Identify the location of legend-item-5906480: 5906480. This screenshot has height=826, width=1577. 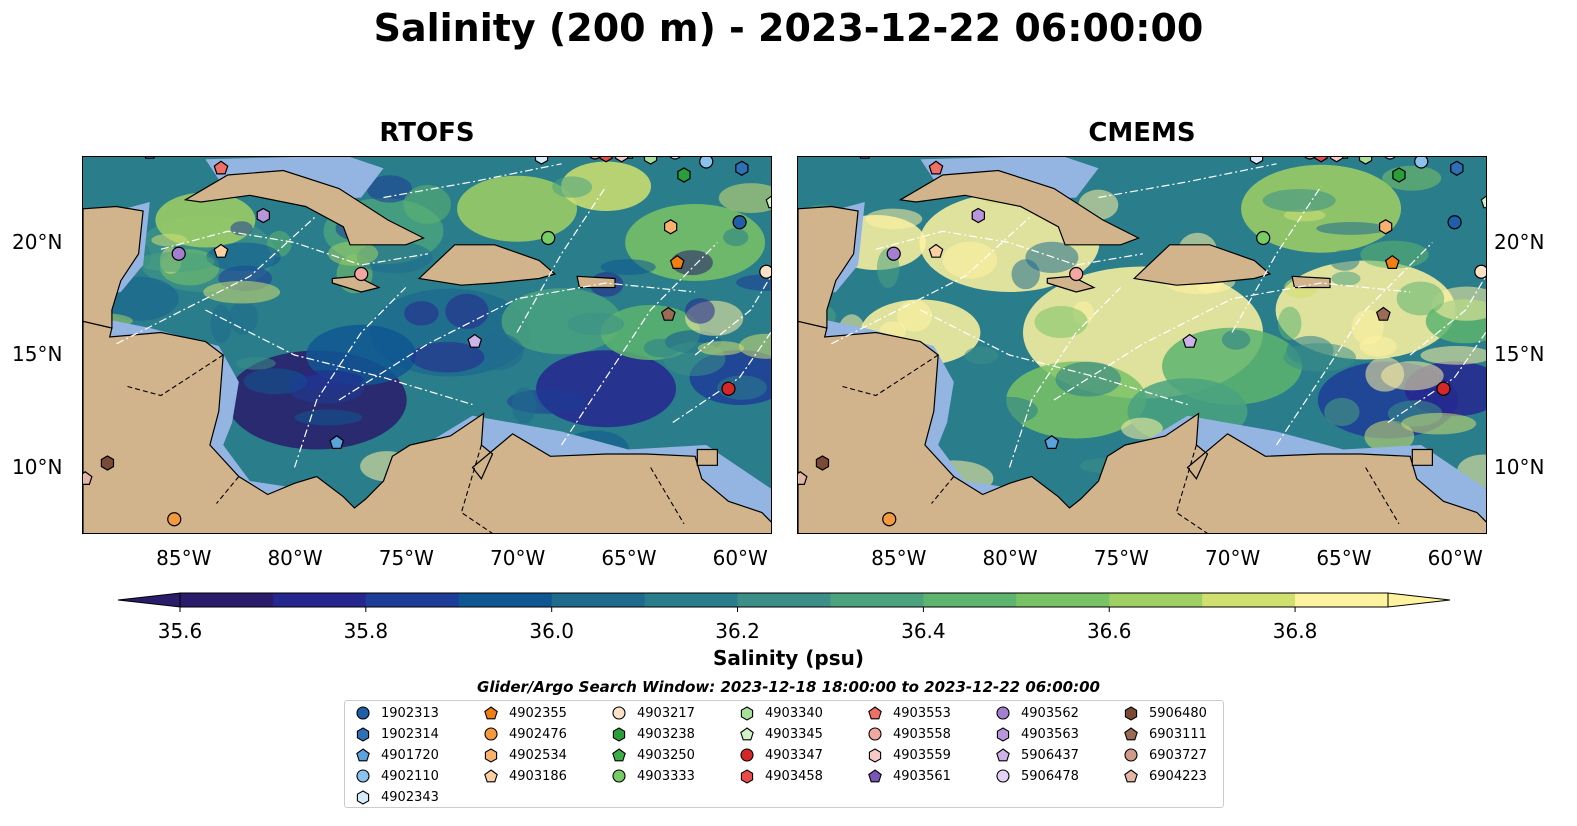
(1165, 713).